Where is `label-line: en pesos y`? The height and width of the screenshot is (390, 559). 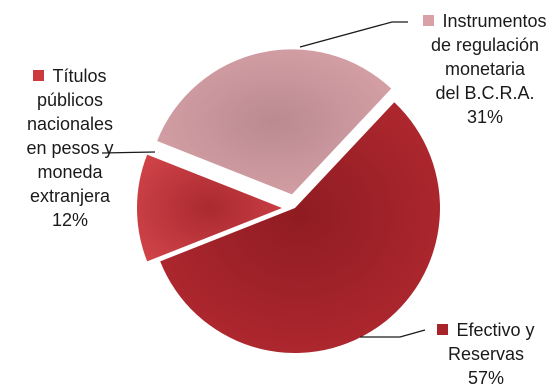 label-line: en pesos y is located at coordinates (70, 148).